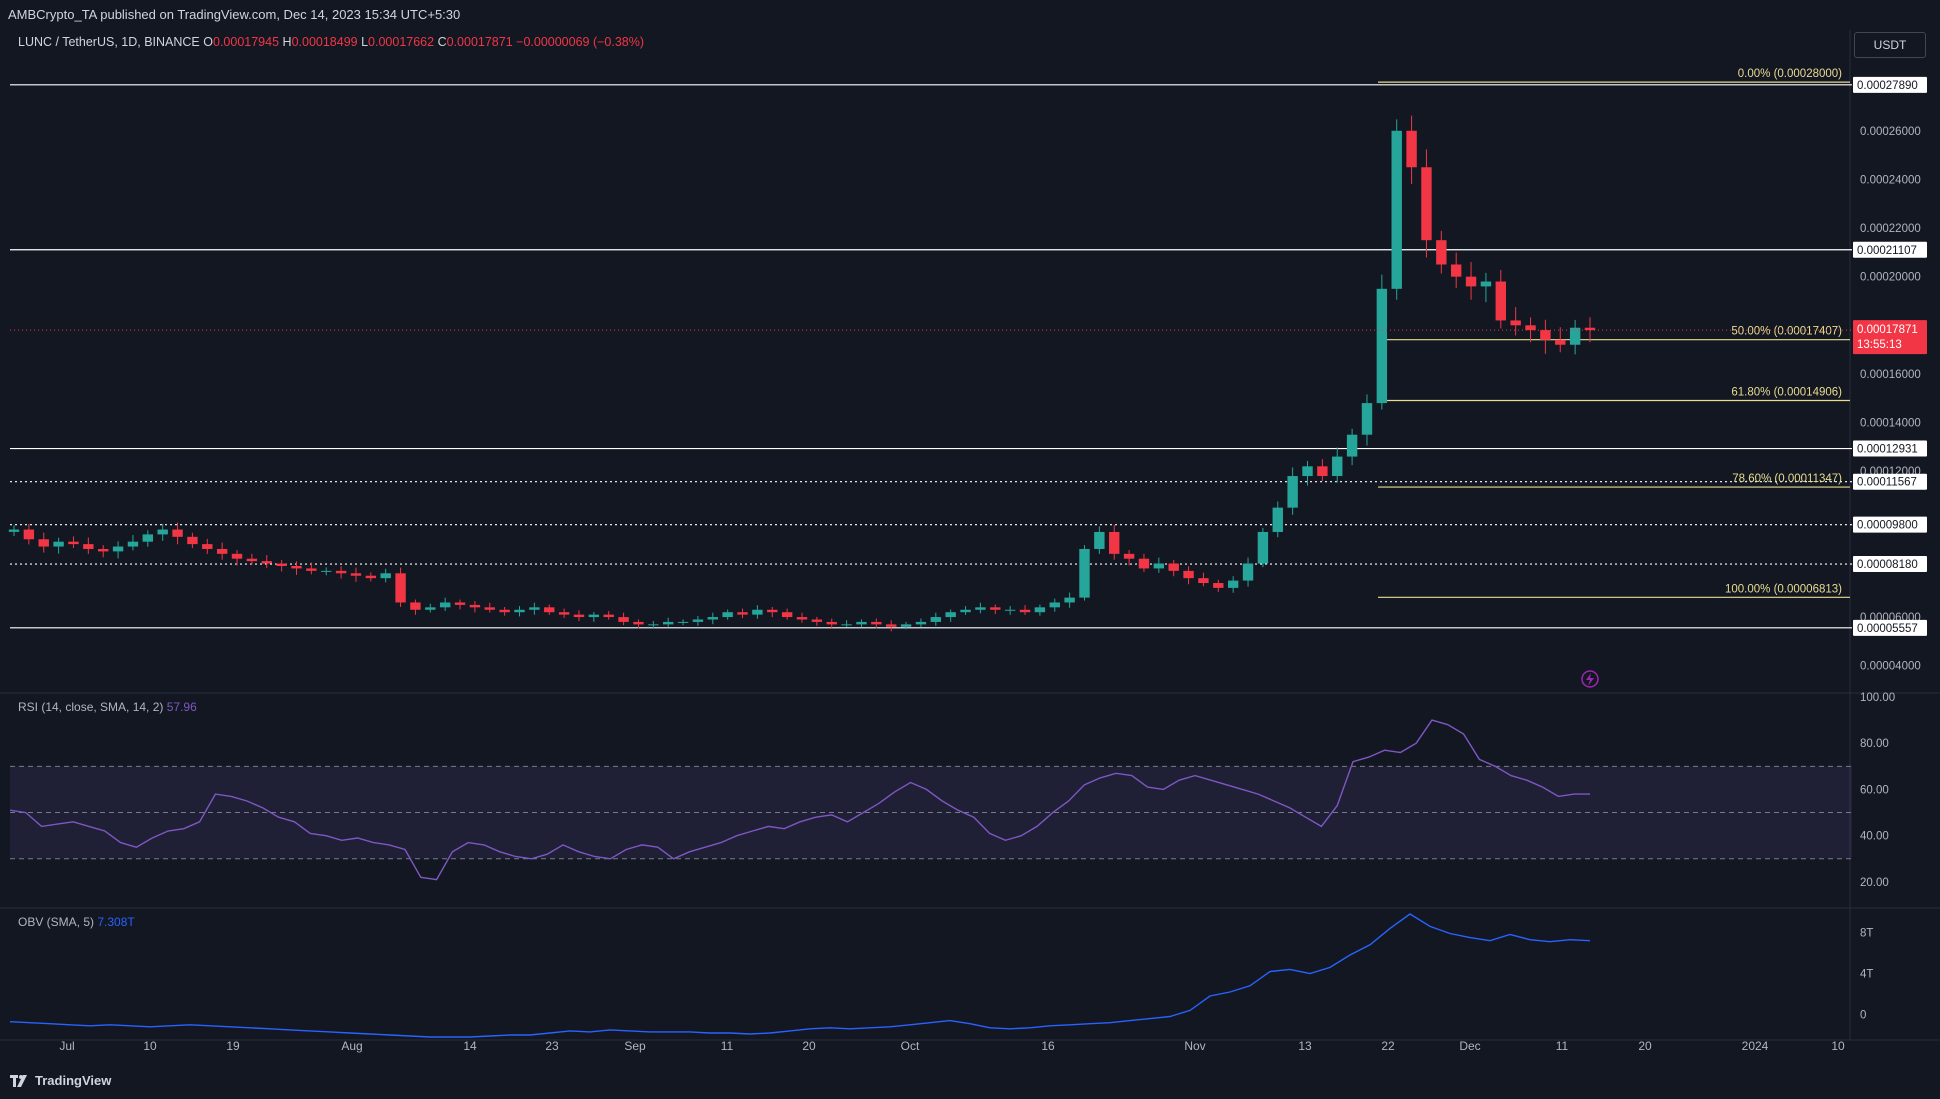  What do you see at coordinates (1890, 45) in the screenshot?
I see `currency-button: USDT` at bounding box center [1890, 45].